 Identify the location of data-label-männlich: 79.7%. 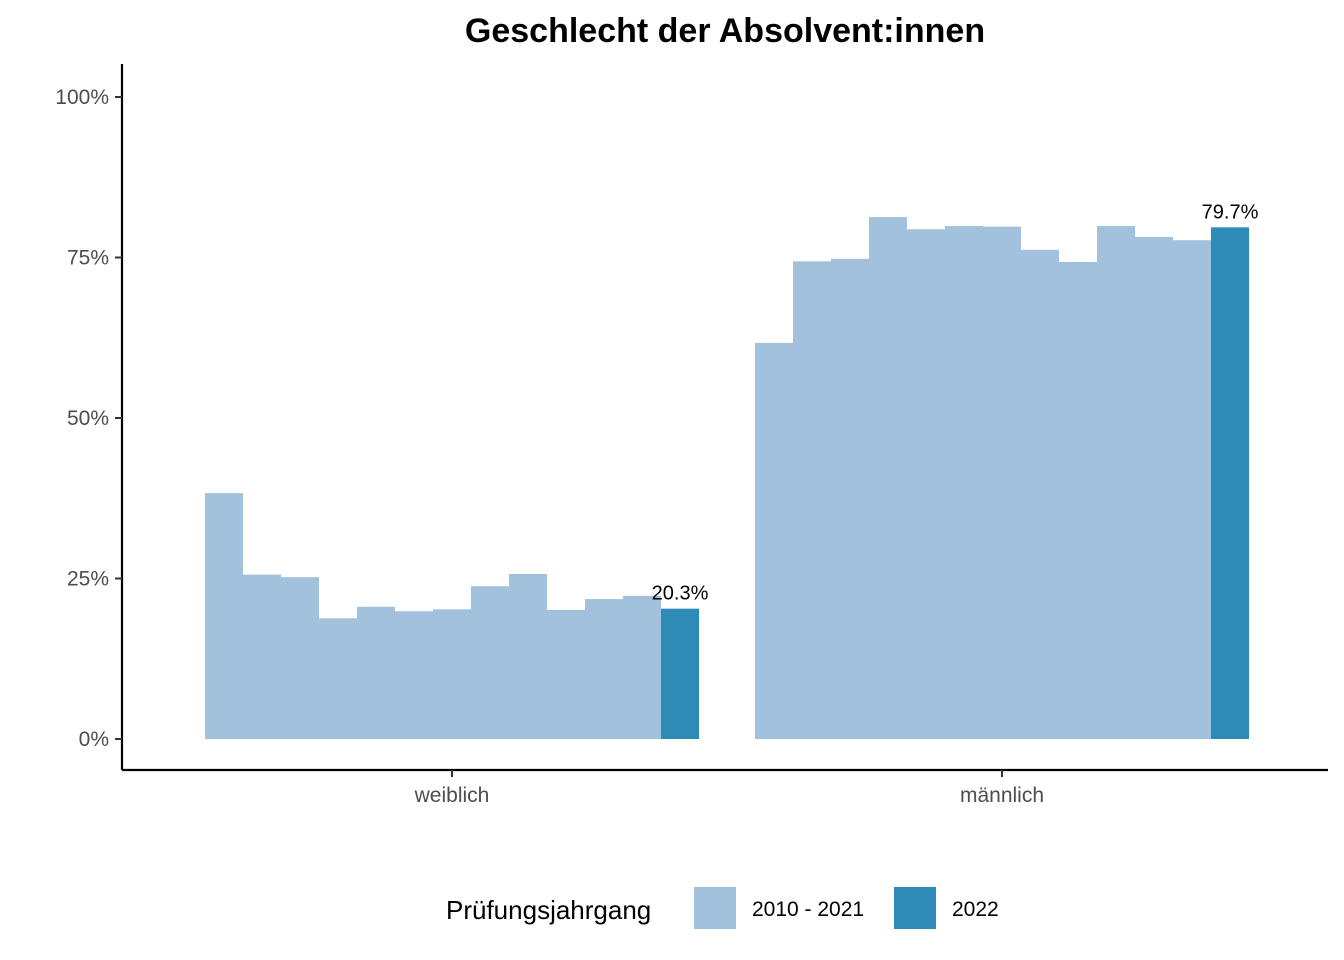
(1230, 212).